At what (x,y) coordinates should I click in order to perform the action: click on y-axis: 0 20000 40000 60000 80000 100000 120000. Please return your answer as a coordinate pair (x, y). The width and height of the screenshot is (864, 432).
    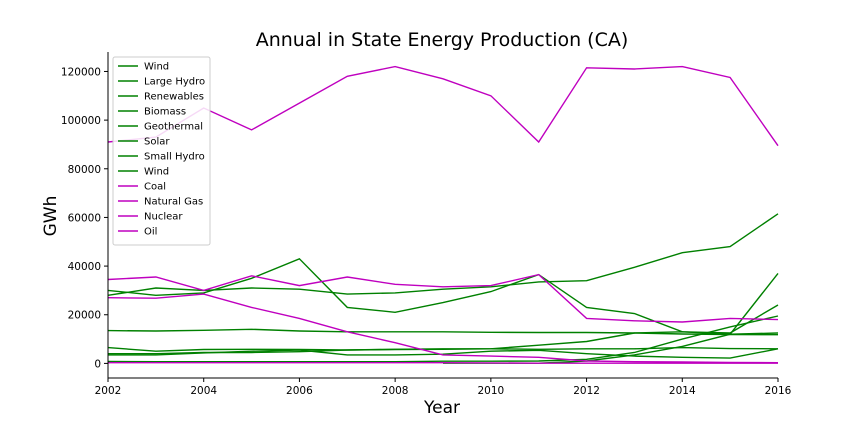
    Looking at the image, I should click on (84, 218).